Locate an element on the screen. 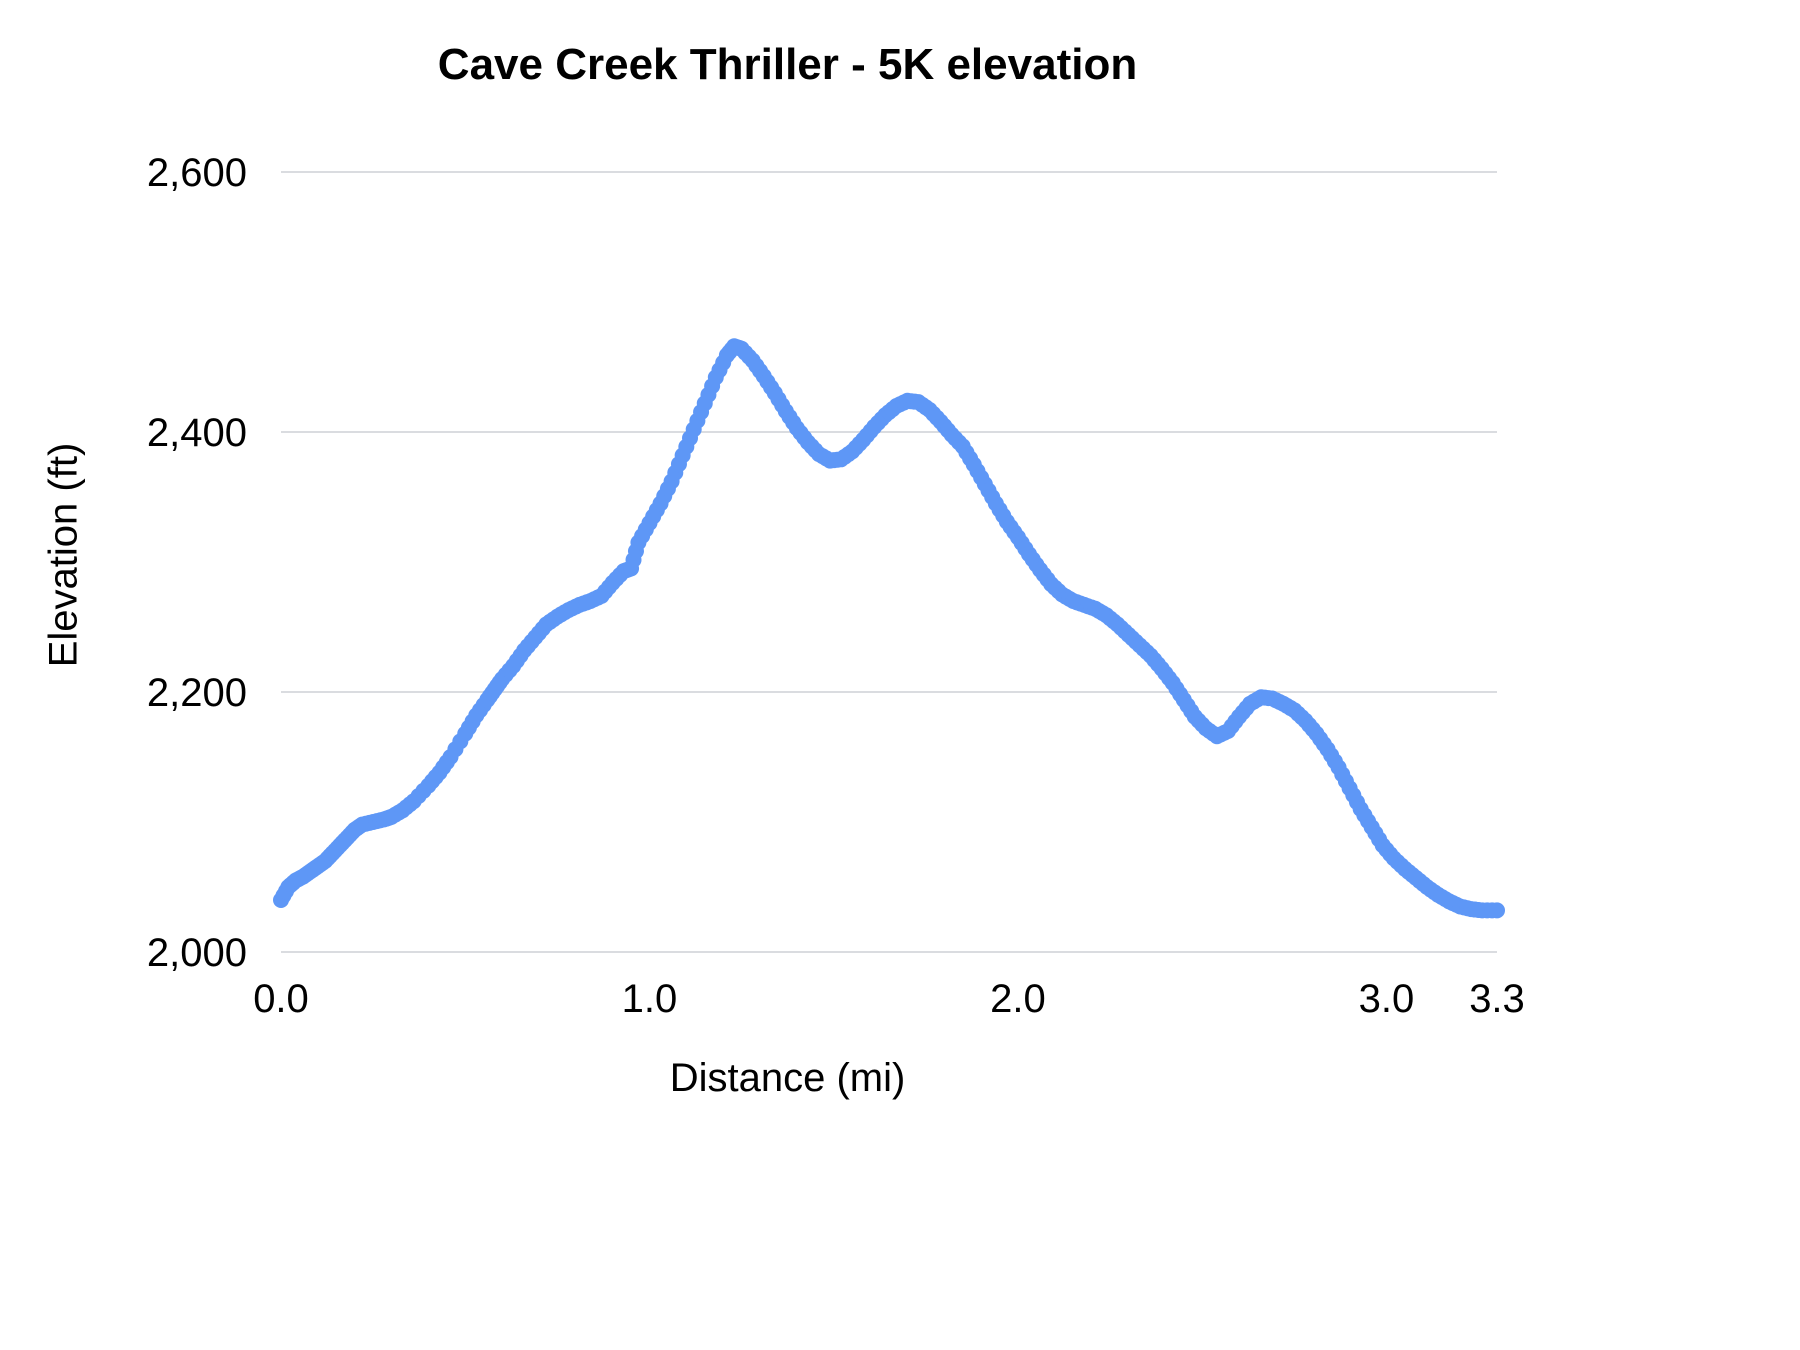 The image size is (1800, 1350). y-tick-label: 2,600 is located at coordinates (197, 173).